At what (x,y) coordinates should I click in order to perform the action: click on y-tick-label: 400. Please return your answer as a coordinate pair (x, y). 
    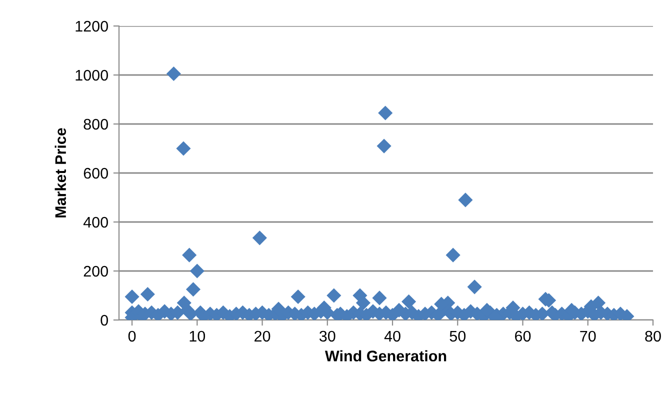
    Looking at the image, I should click on (95, 222).